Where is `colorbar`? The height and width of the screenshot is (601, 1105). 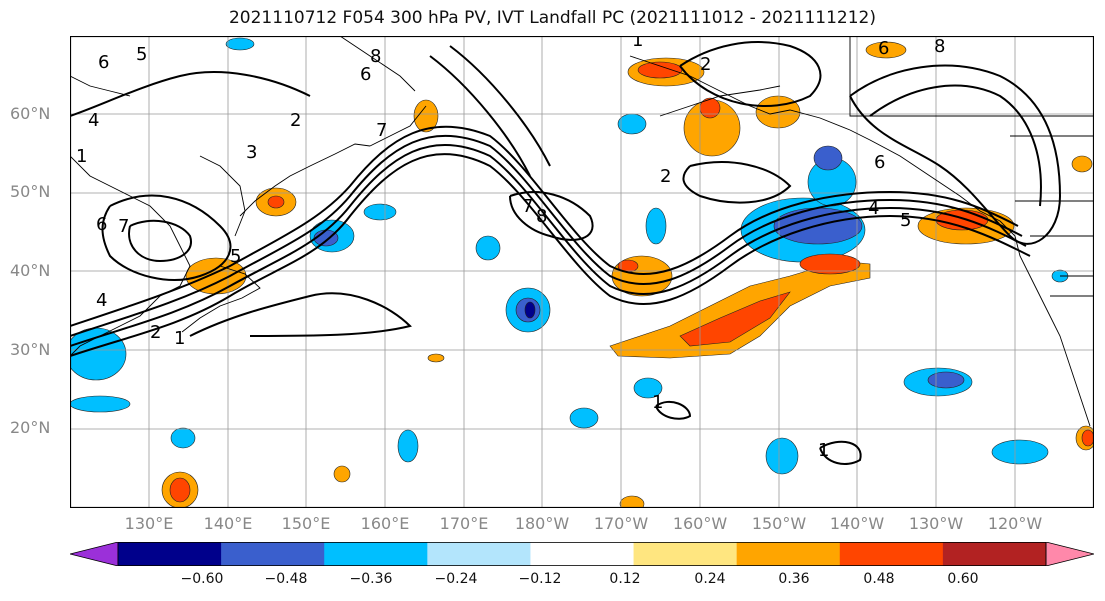 colorbar is located at coordinates (582, 554).